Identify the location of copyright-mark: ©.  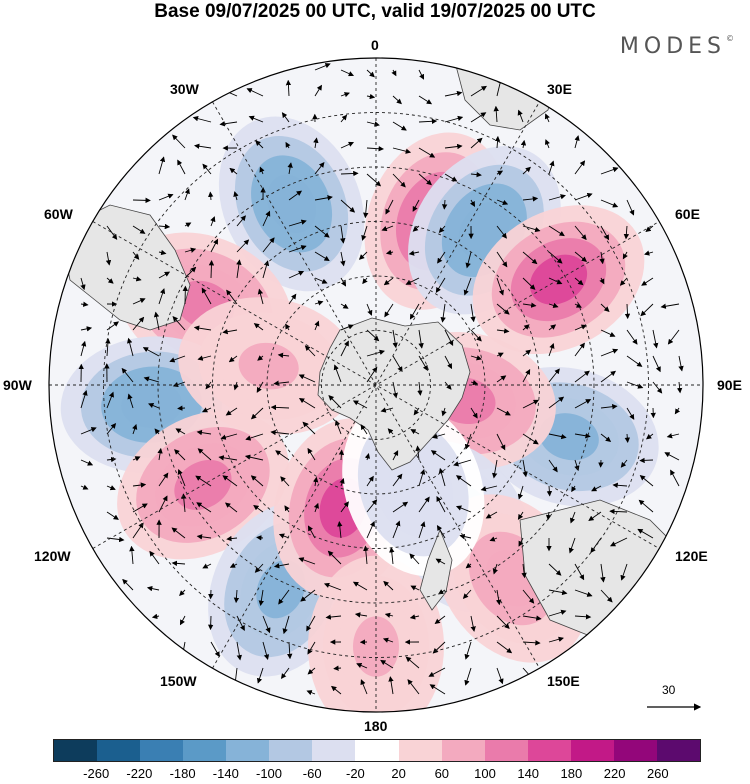
(730, 38).